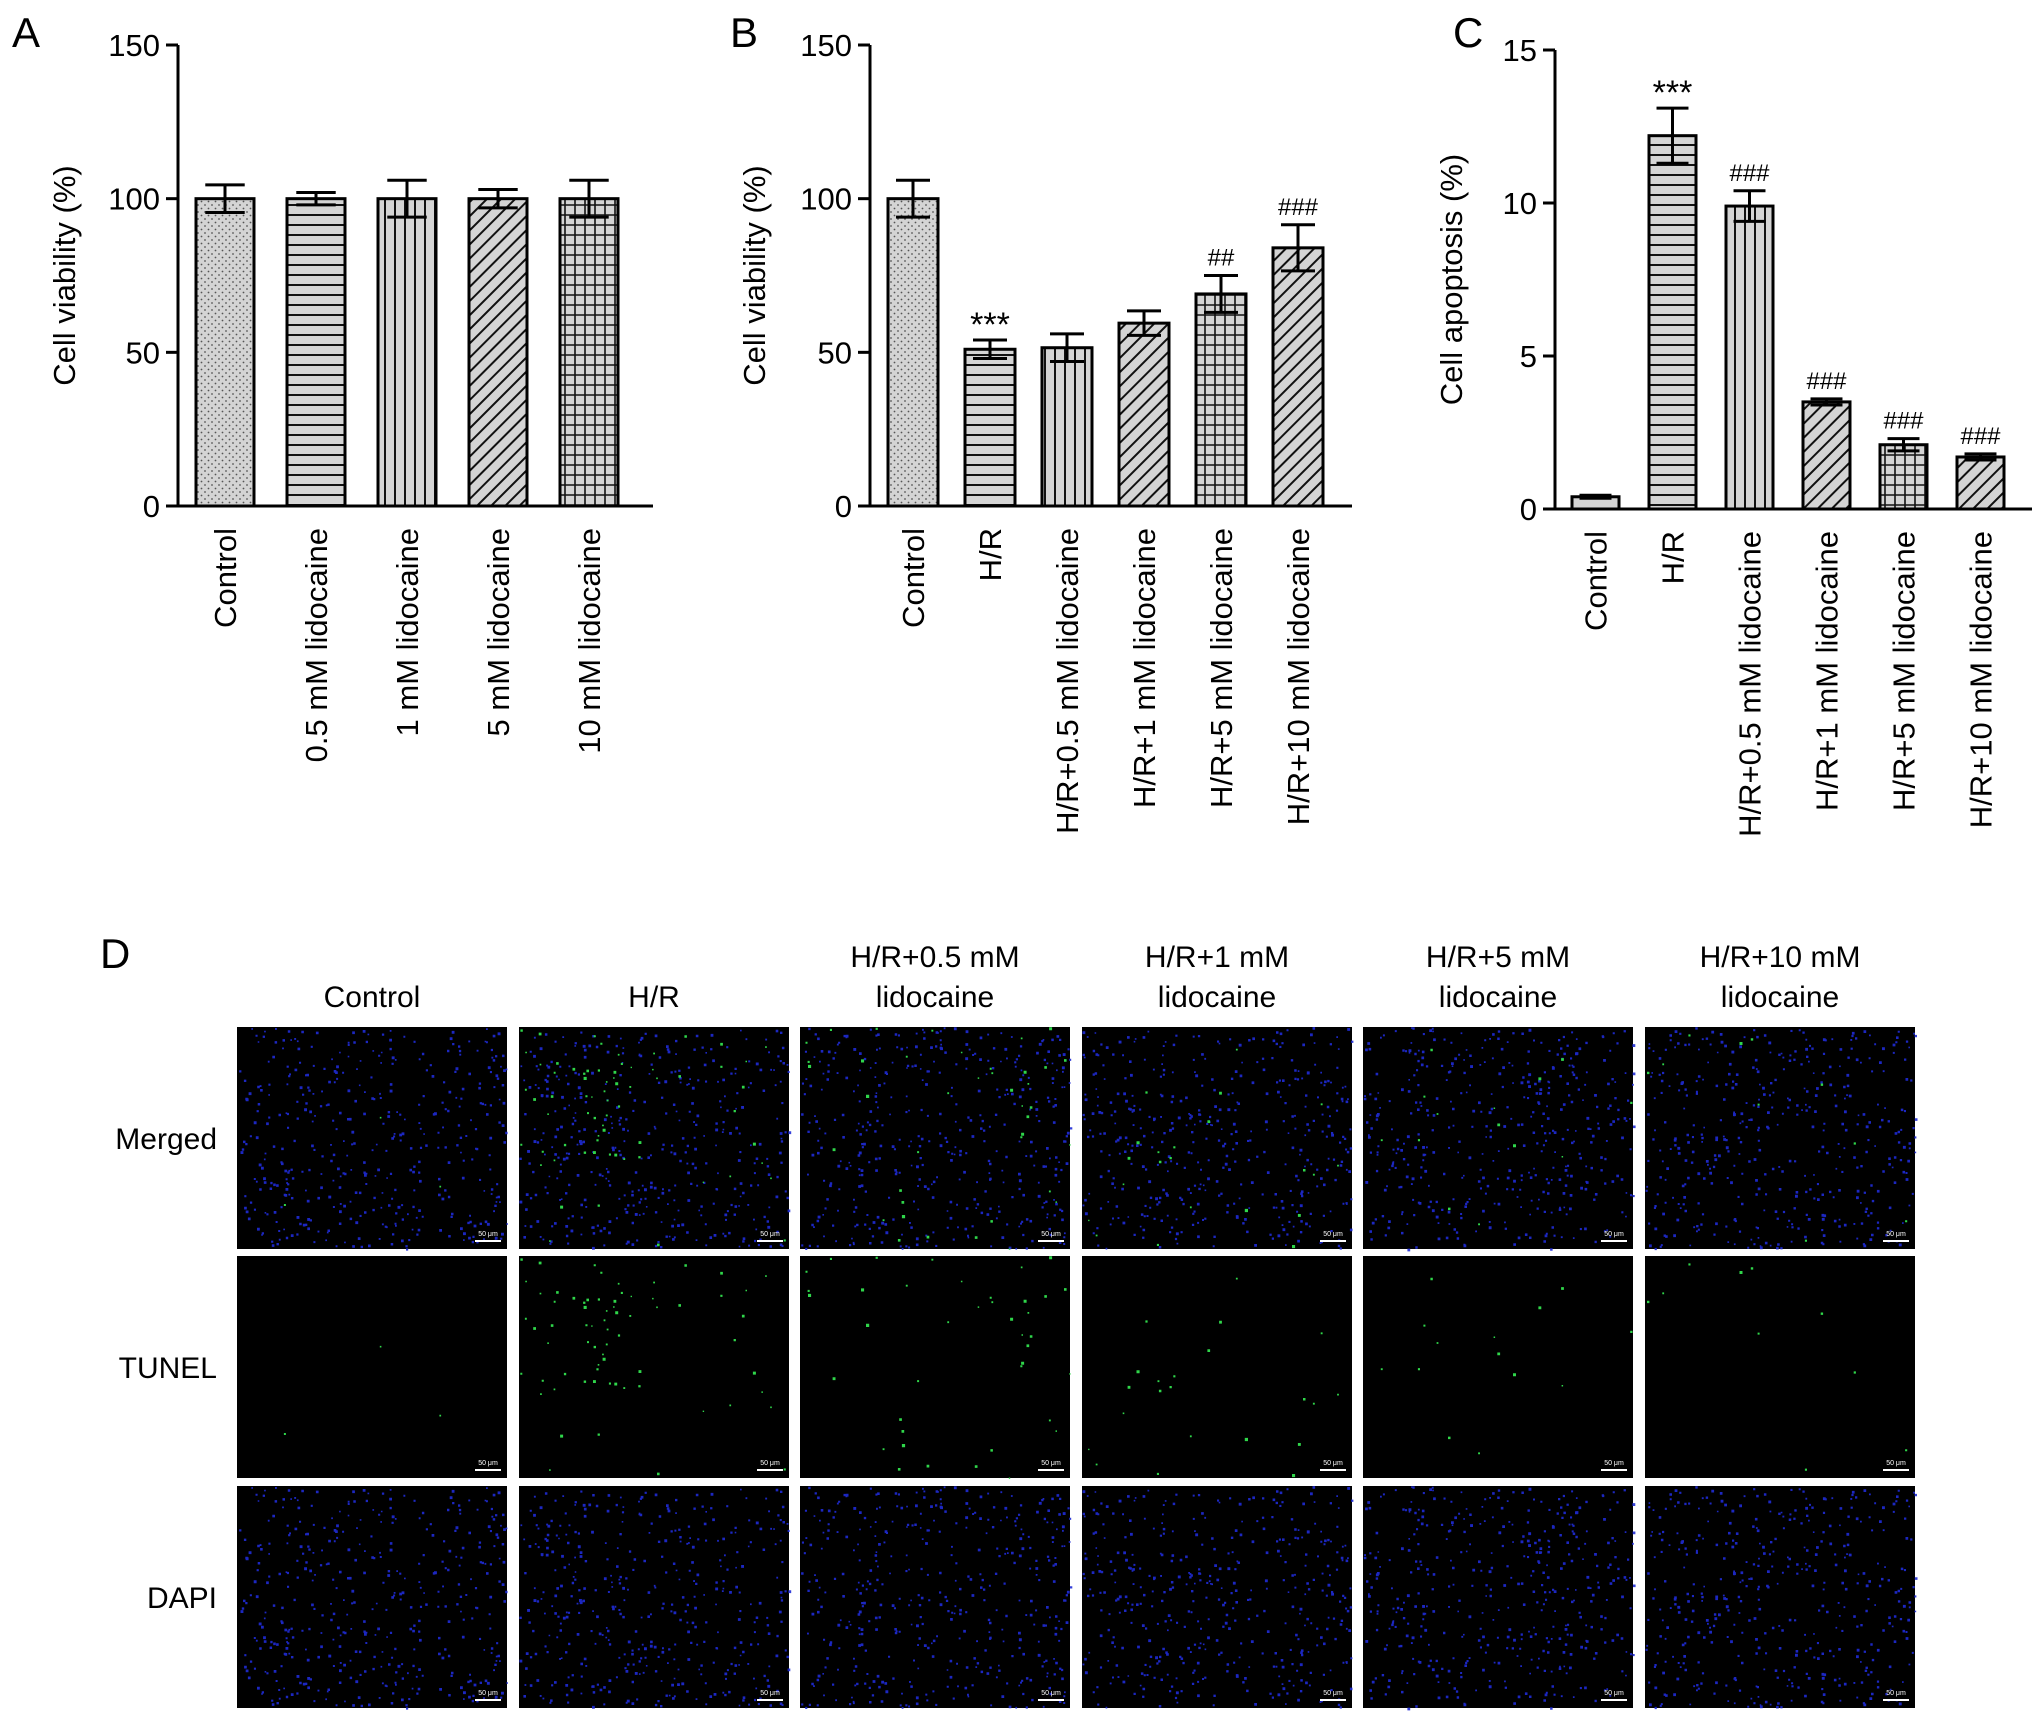 The width and height of the screenshot is (2032, 1726). Describe the element at coordinates (744, 32) in the screenshot. I see `panel-letter-b: B` at that location.